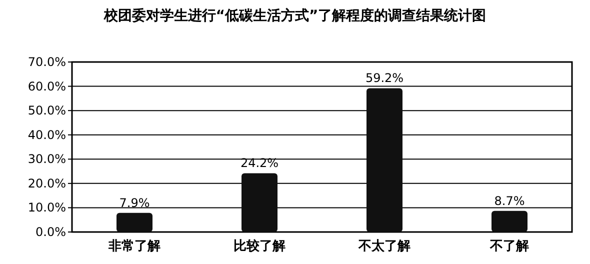  What do you see at coordinates (47, 111) in the screenshot?
I see `y-tick-label: 50.0%` at bounding box center [47, 111].